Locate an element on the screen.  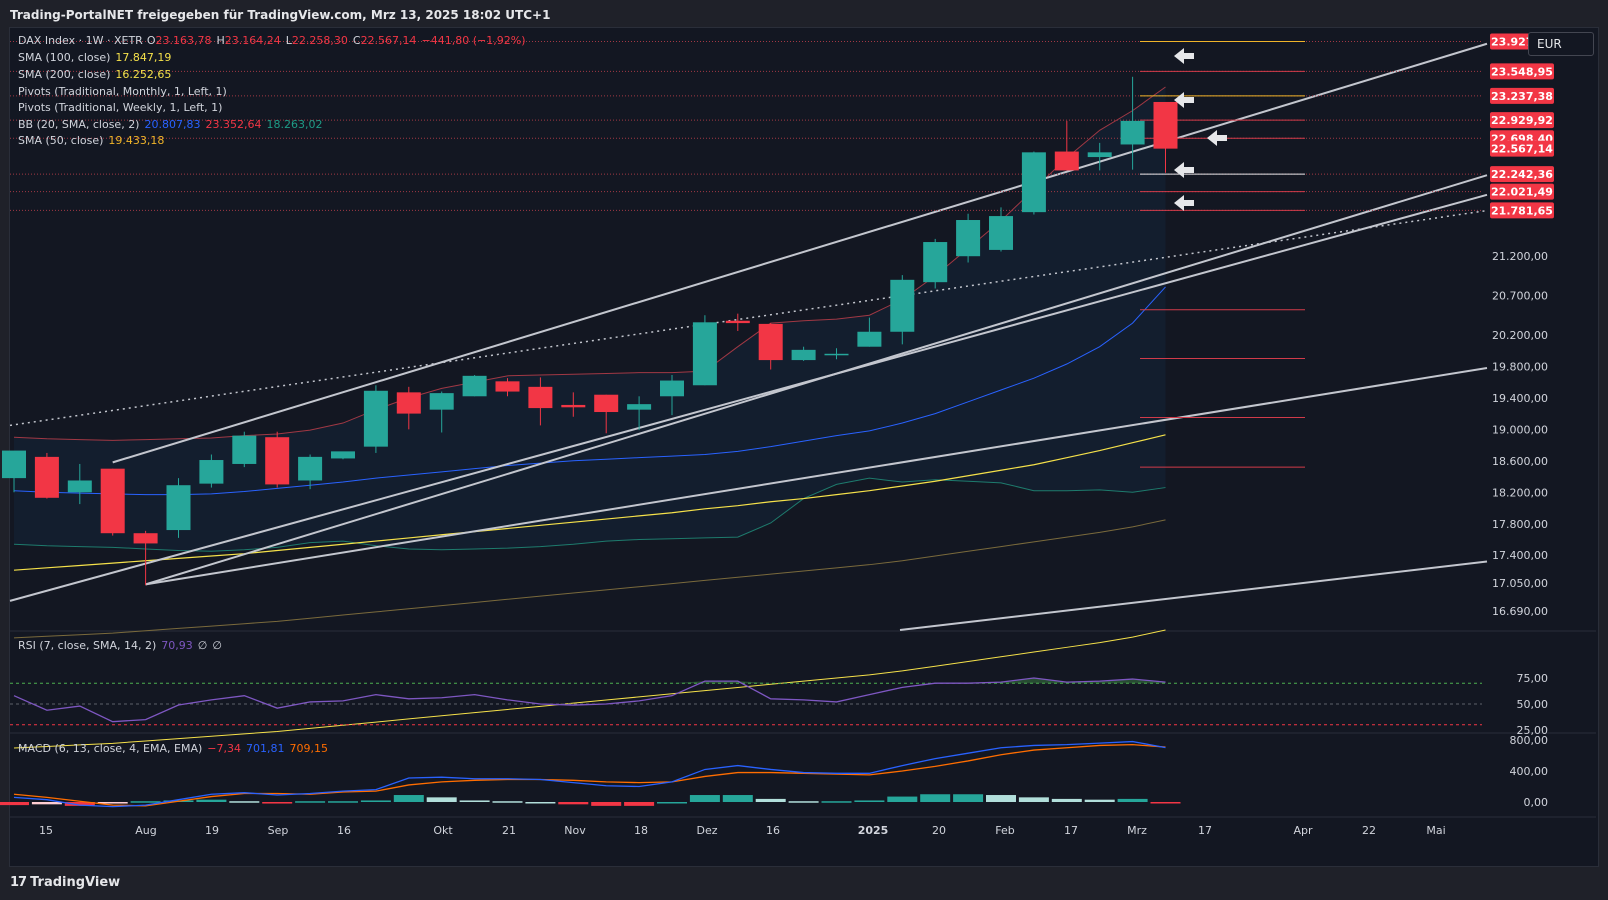
tradingview-logo-icon: 17 is located at coordinates (18, 882).